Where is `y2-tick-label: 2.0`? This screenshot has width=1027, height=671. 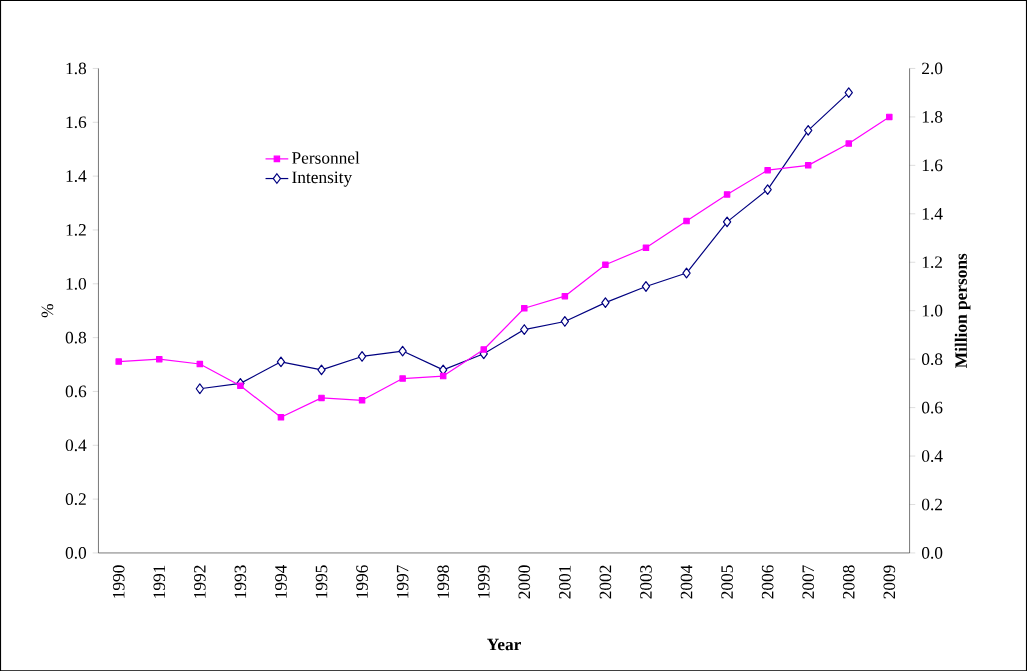 y2-tick-label: 2.0 is located at coordinates (932, 68).